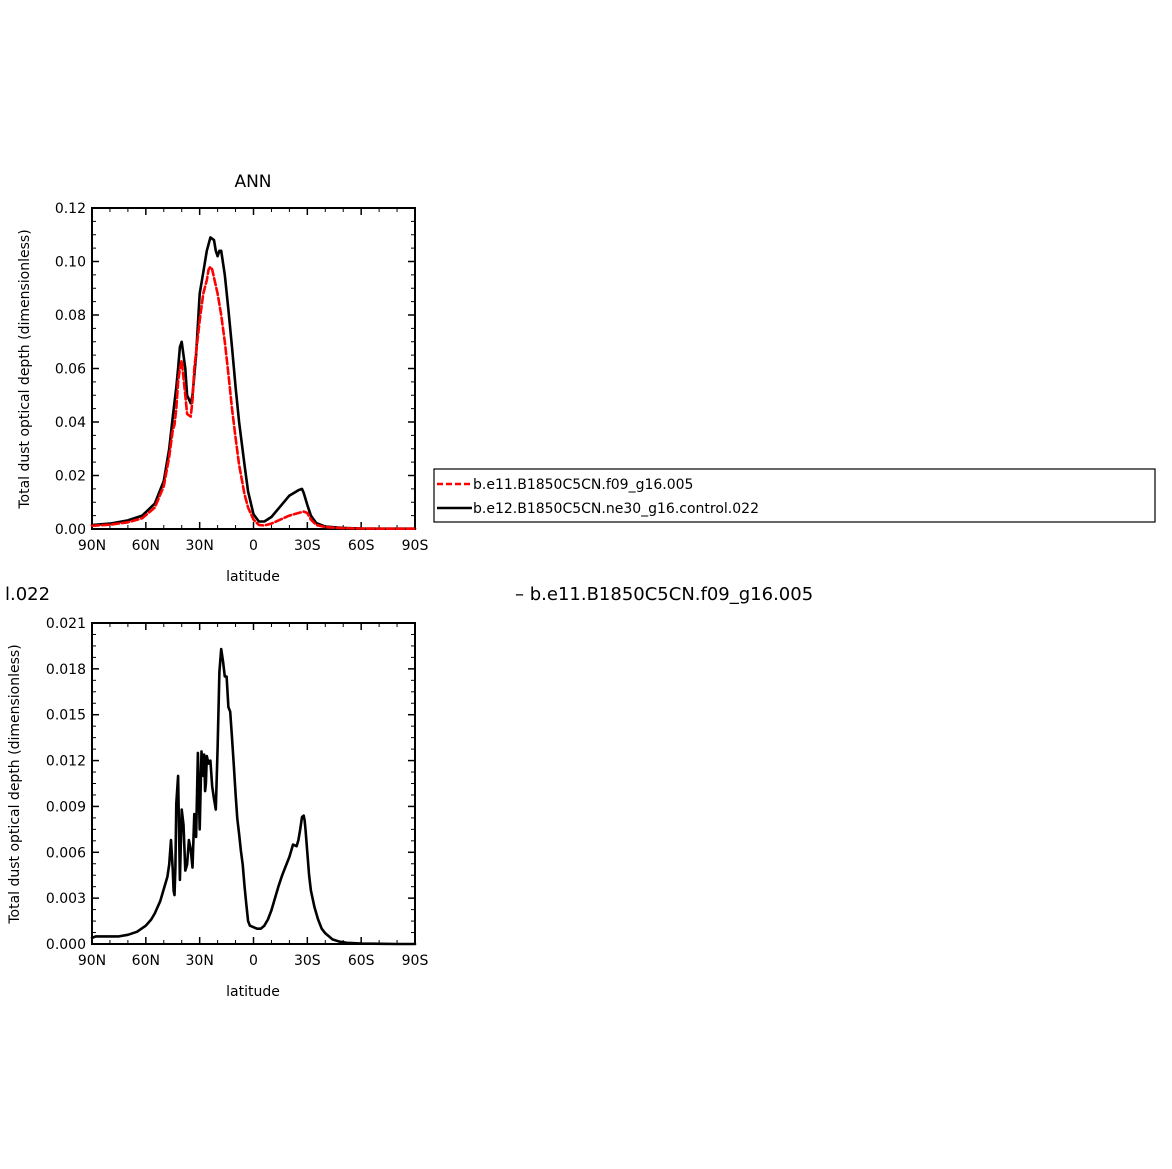 The image size is (1172, 1169). Describe the element at coordinates (70, 423) in the screenshot. I see `top-panel-y-tick-label: 0.04` at that location.